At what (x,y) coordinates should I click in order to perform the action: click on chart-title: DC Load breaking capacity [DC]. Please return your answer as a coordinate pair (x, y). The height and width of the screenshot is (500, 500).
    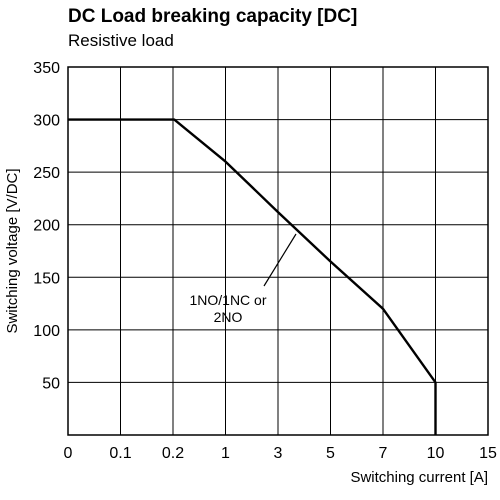
    Looking at the image, I should click on (212, 16).